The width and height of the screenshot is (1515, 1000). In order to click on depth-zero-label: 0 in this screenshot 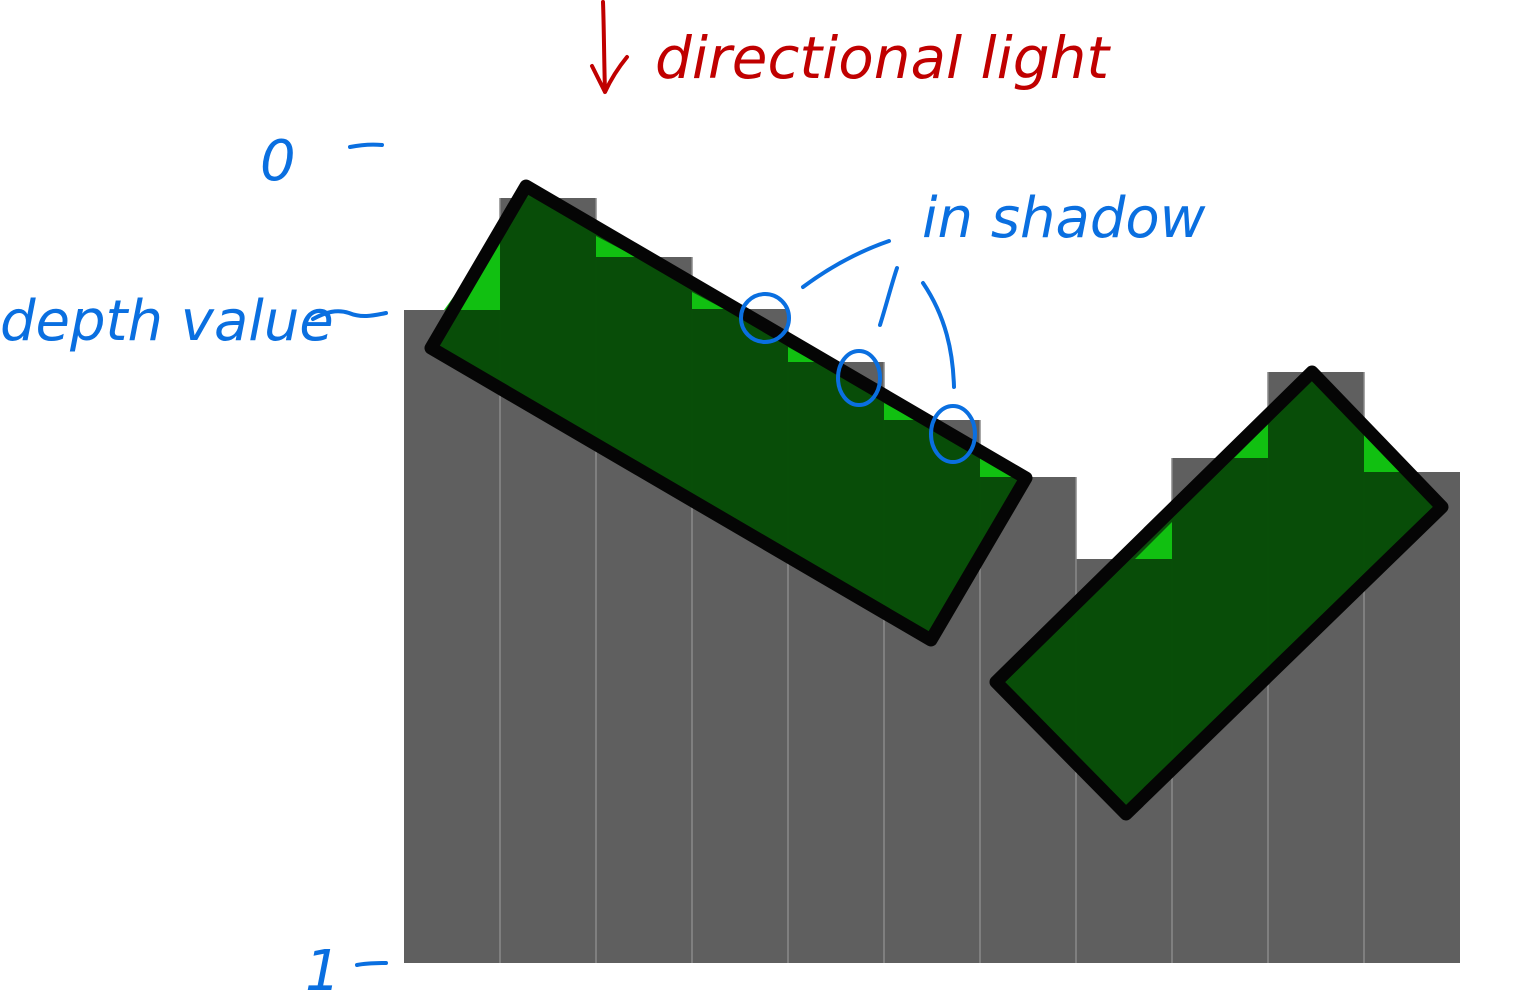, I will do `click(278, 161)`.